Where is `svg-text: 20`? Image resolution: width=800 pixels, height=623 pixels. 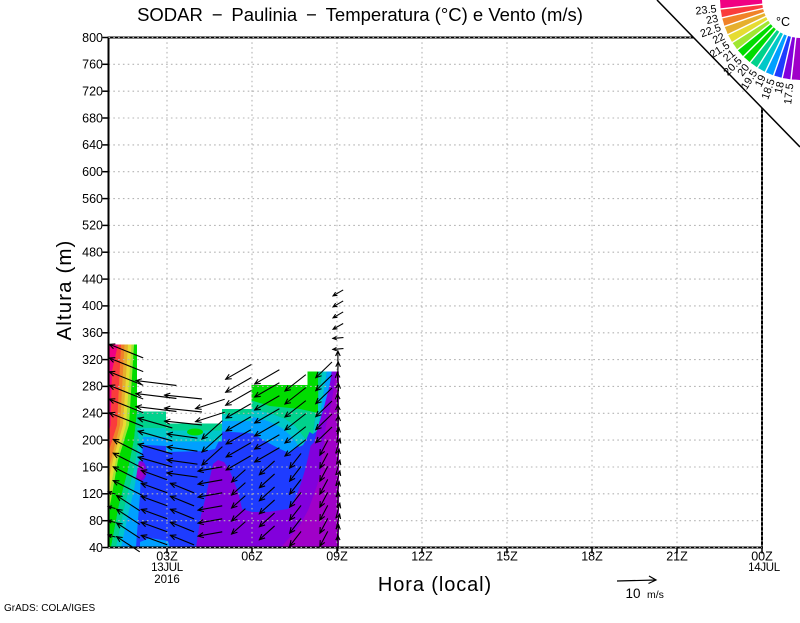 svg-text: 20 is located at coordinates (743, 70).